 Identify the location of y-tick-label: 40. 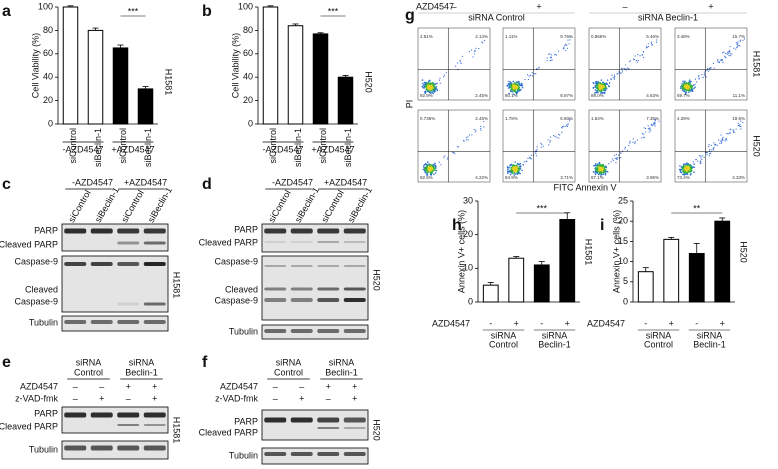
(248, 77).